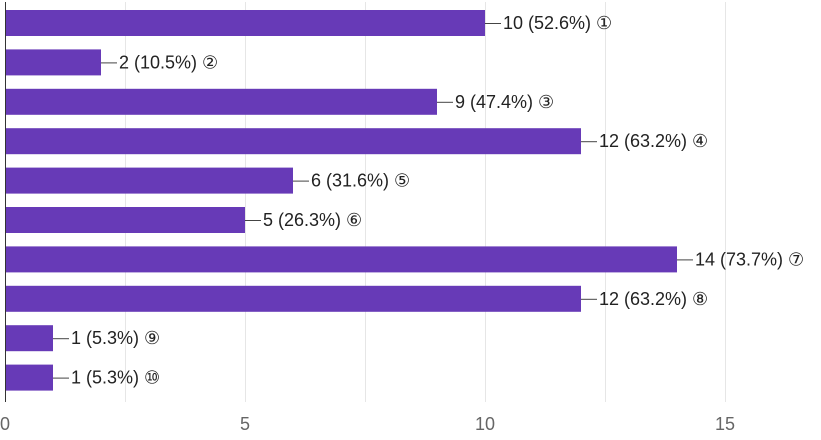 This screenshot has height=440, width=821. What do you see at coordinates (653, 299) in the screenshot?
I see `data-label-8: 12 (63.2%) ⑧` at bounding box center [653, 299].